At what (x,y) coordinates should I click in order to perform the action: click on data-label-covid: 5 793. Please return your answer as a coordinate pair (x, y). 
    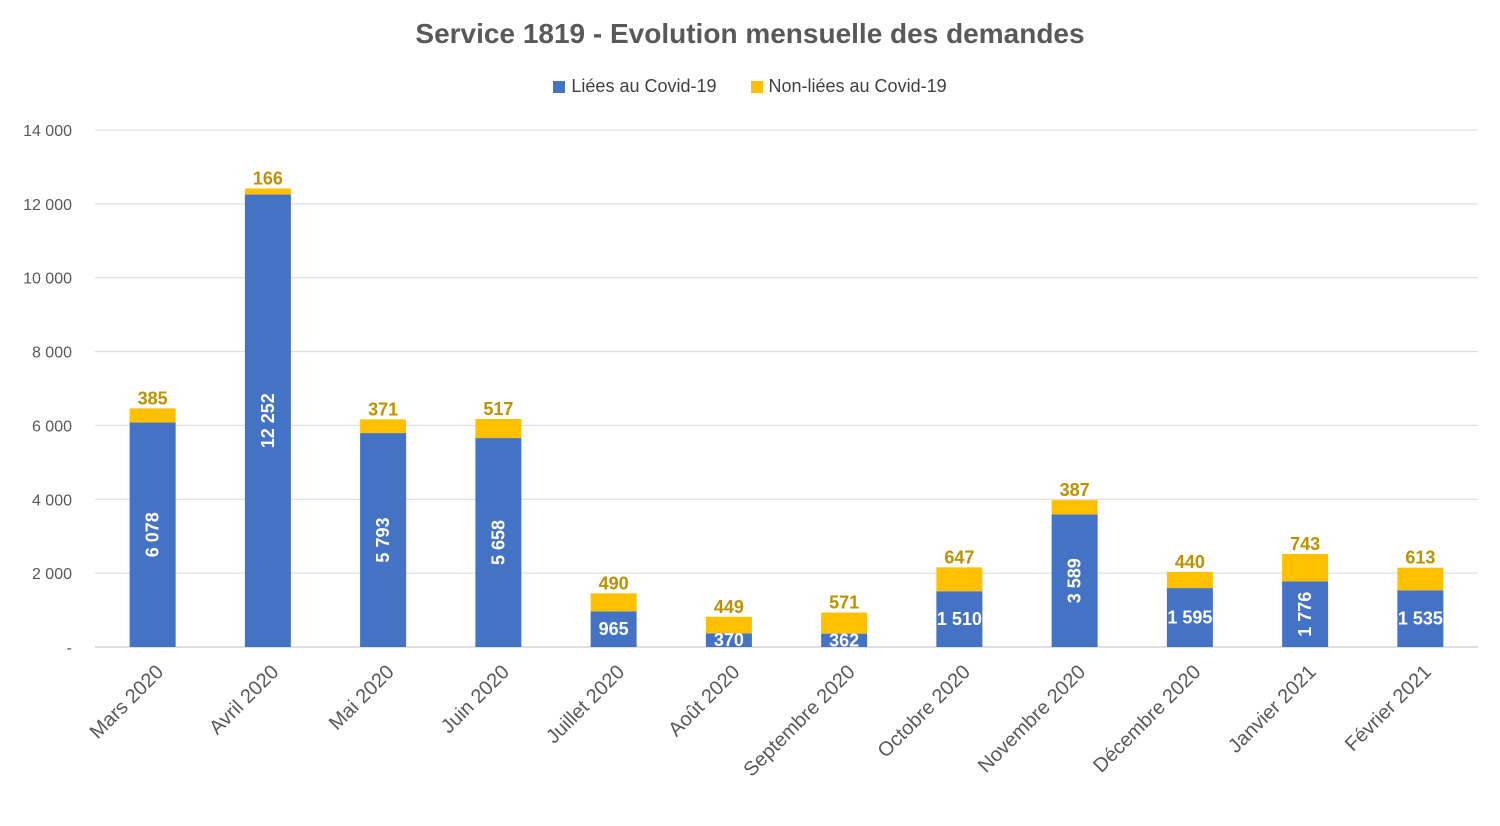
    Looking at the image, I should click on (383, 540).